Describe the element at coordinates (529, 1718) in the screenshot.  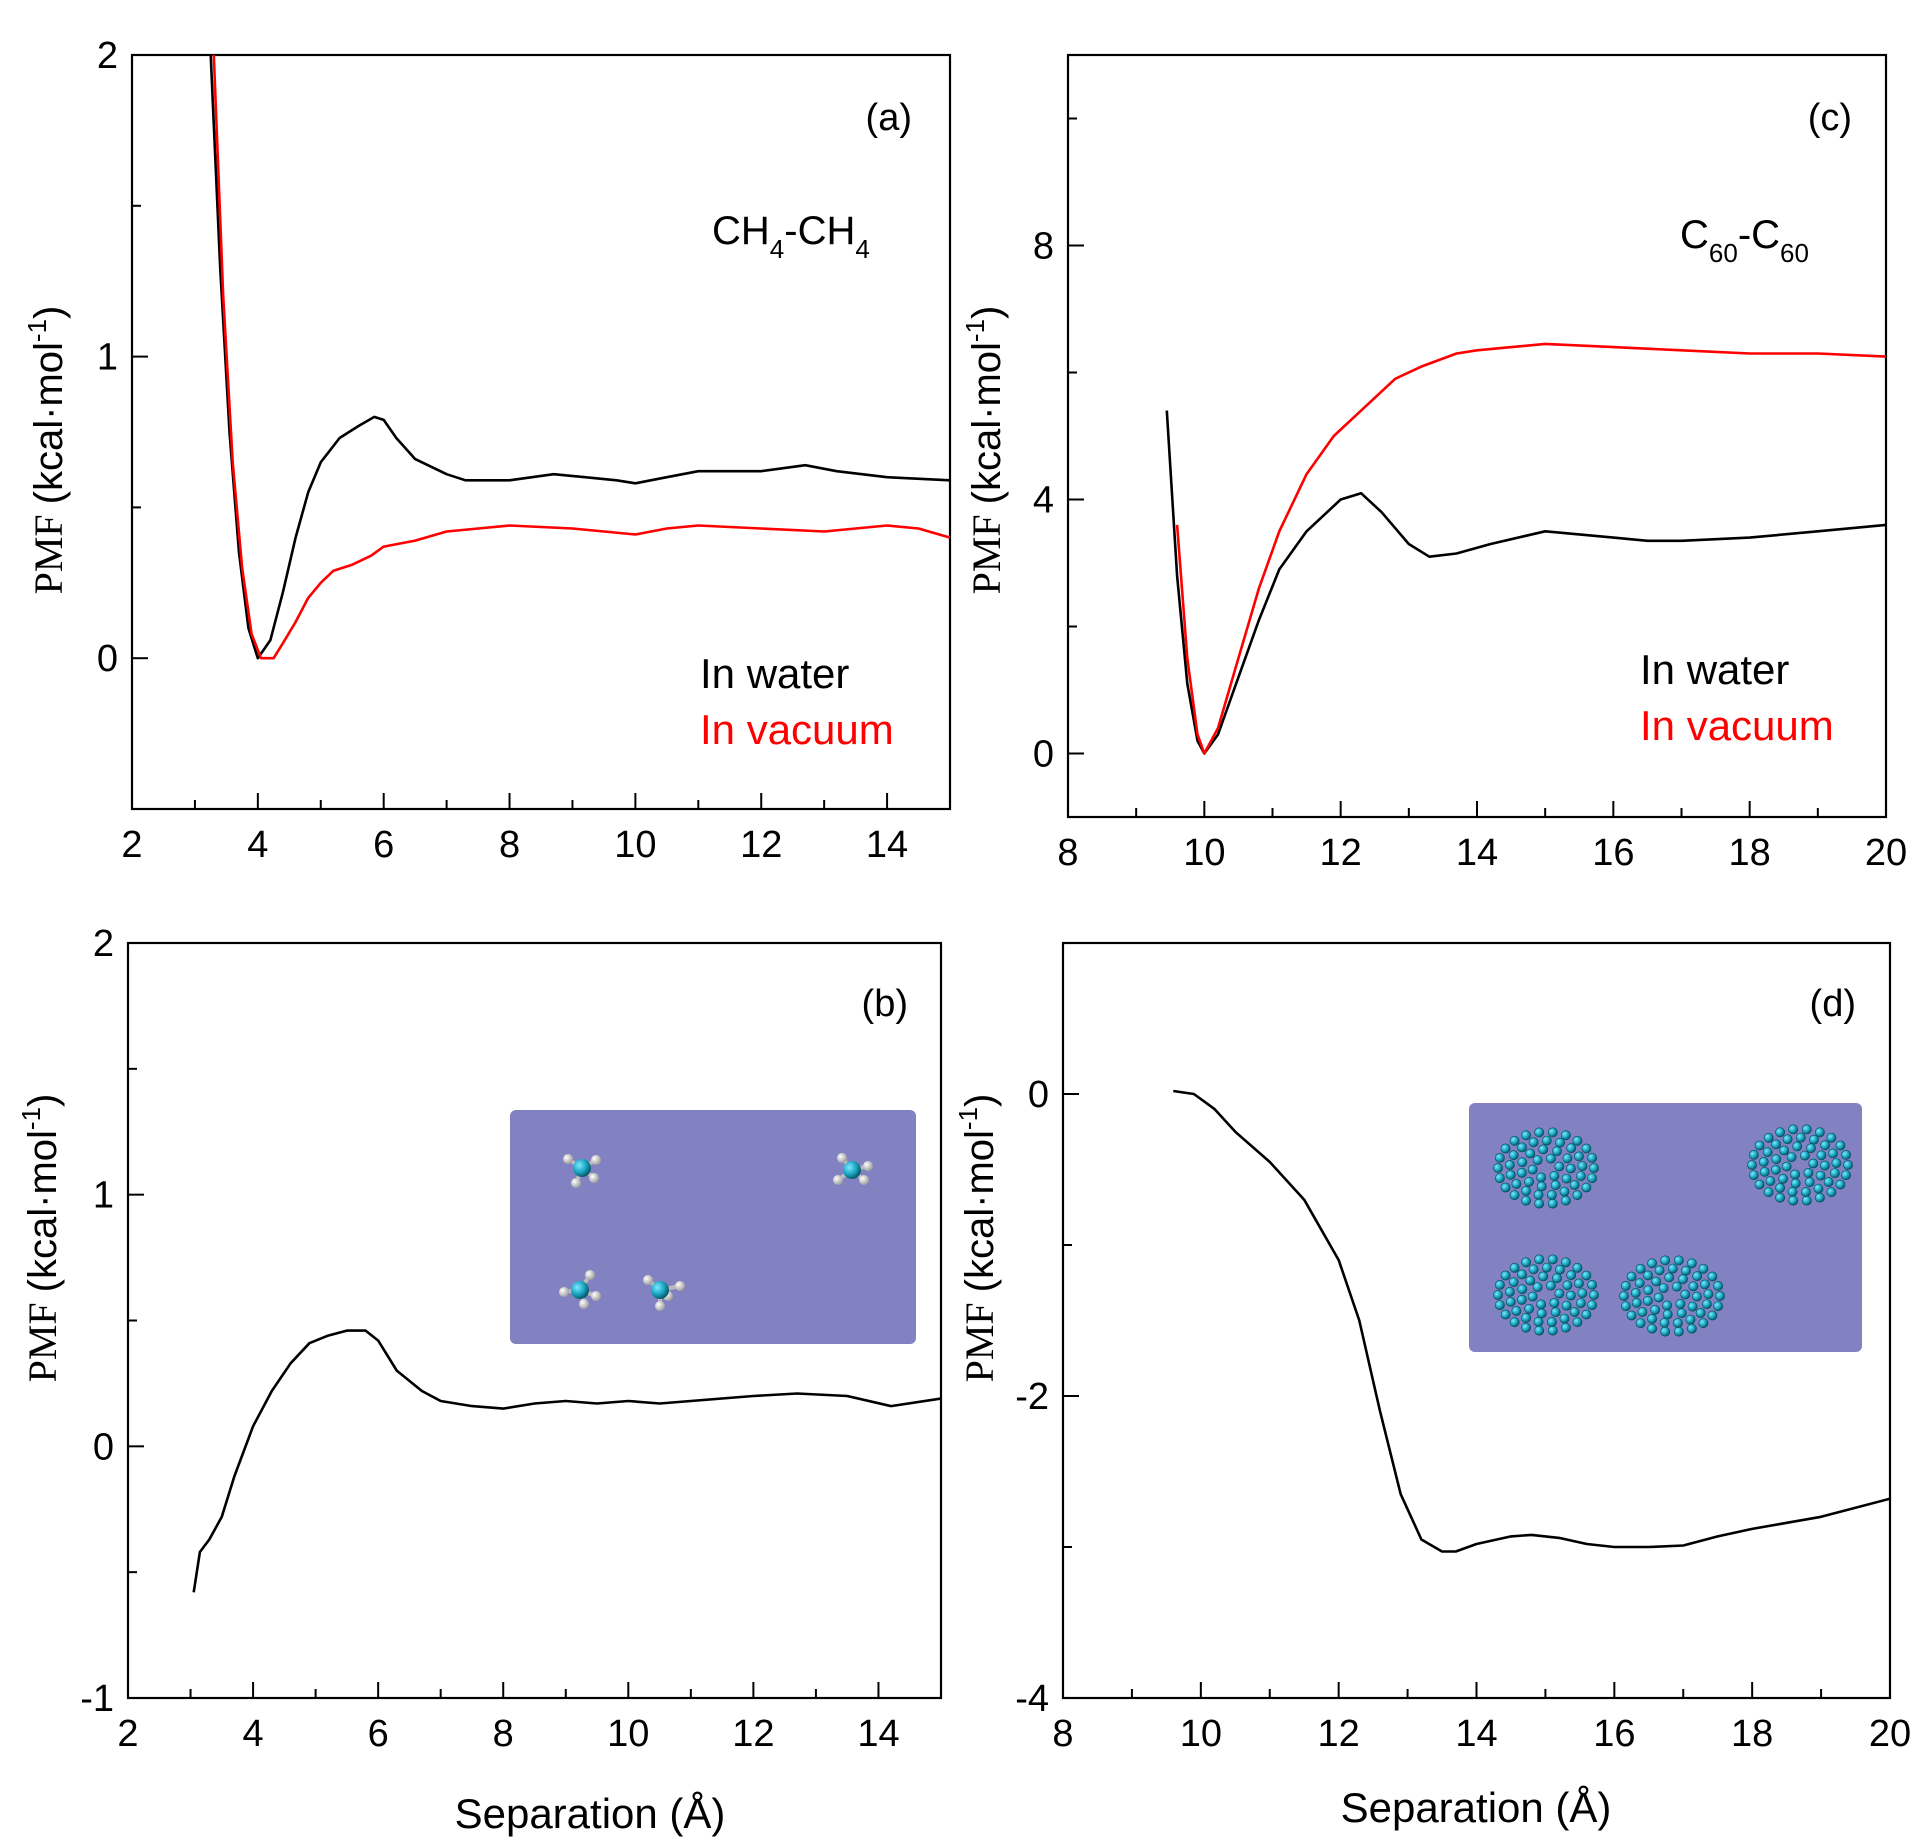
I see `x-axis-b: 2 4 6 8 10 12 14` at that location.